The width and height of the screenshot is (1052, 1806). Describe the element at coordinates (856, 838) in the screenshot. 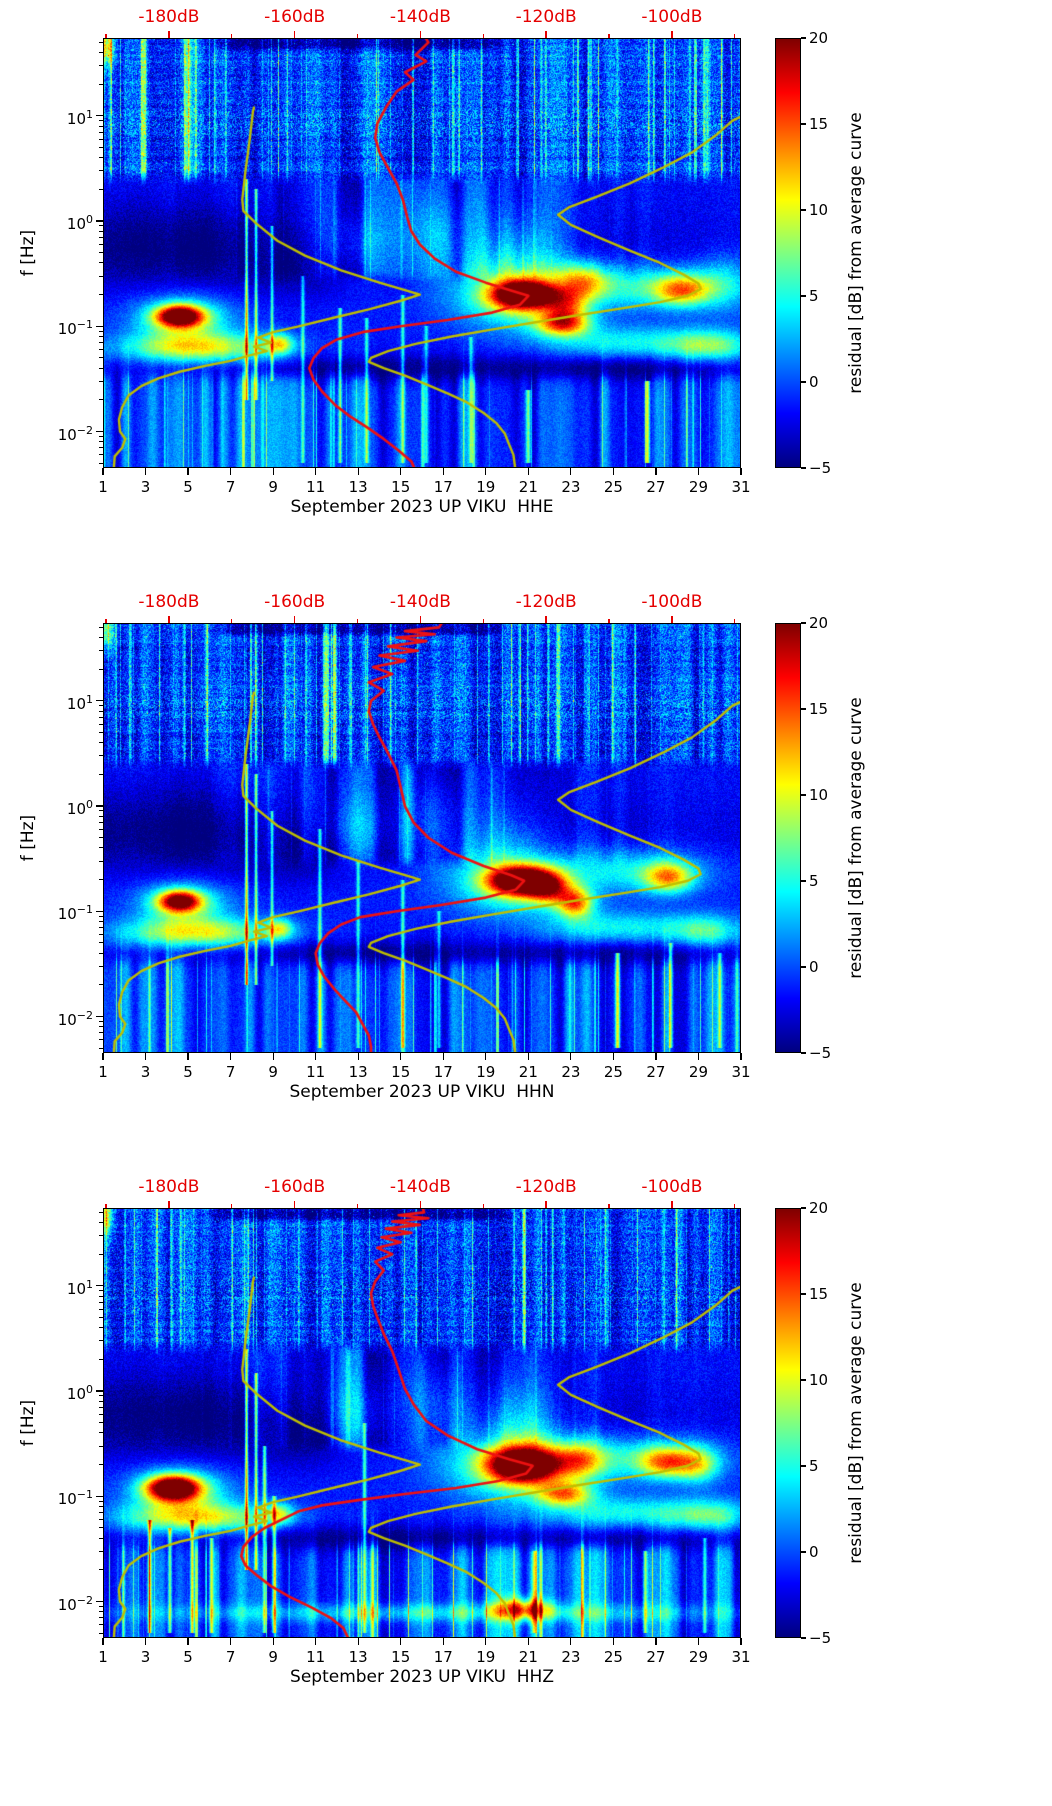

I see `colorbar-label: residual [dB] from average curve` at that location.